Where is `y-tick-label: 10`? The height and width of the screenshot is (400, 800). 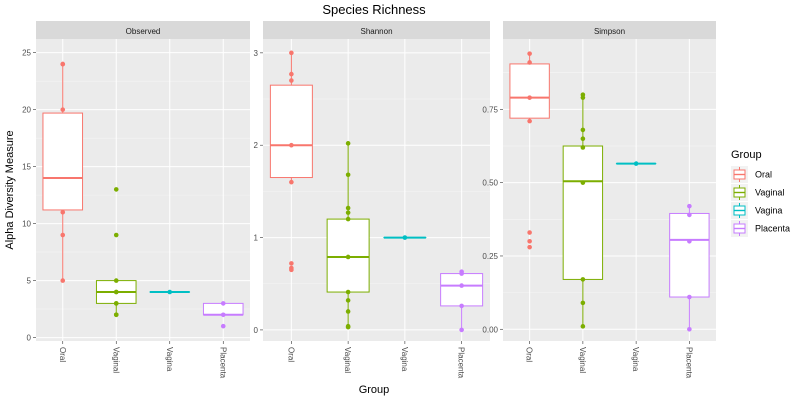
y-tick-label: 10 is located at coordinates (26, 224).